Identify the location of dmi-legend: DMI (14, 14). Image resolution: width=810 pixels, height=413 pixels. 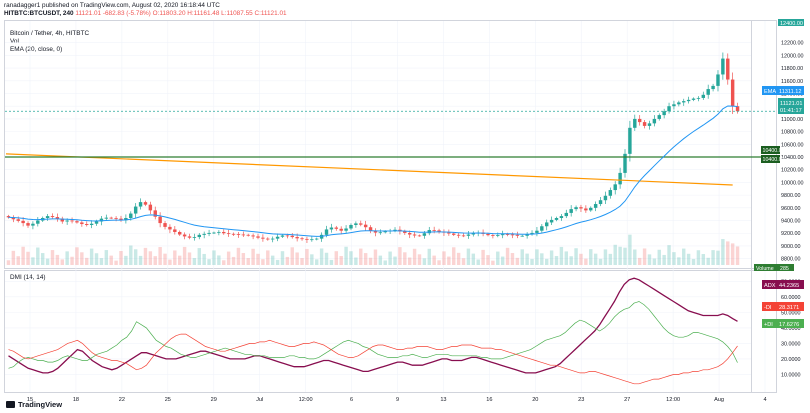
(28, 277).